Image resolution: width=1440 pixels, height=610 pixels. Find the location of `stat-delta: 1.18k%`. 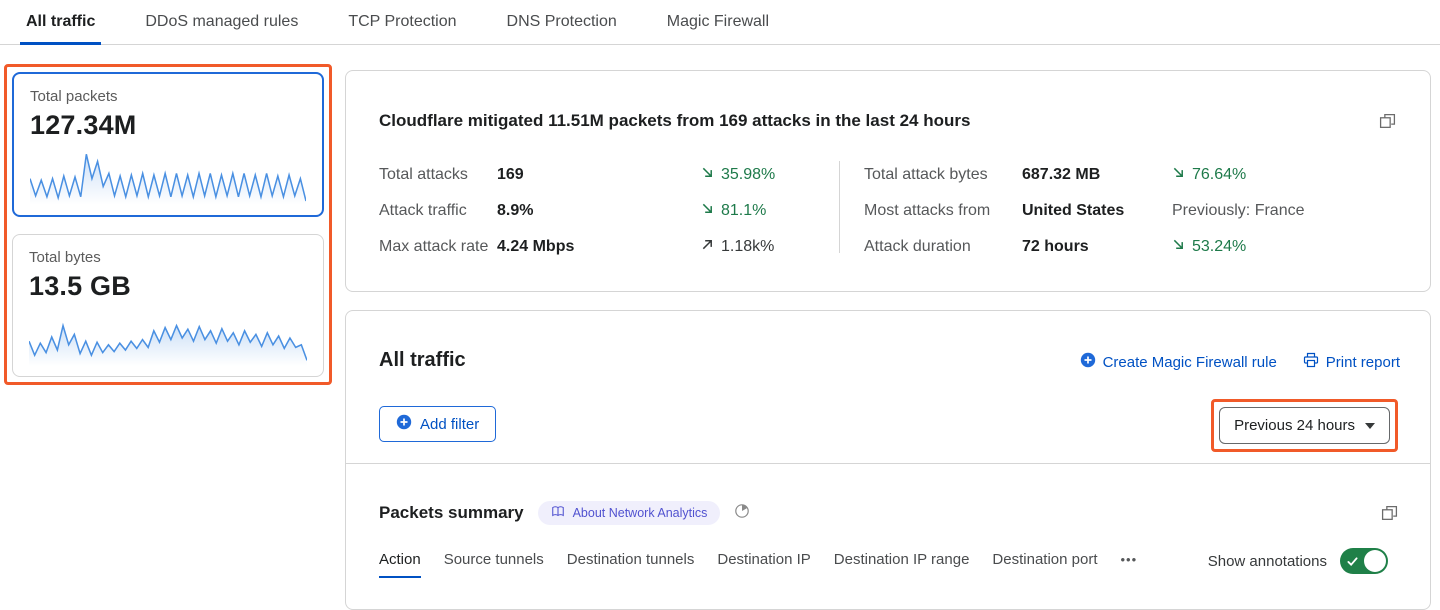

stat-delta: 1.18k% is located at coordinates (737, 247).